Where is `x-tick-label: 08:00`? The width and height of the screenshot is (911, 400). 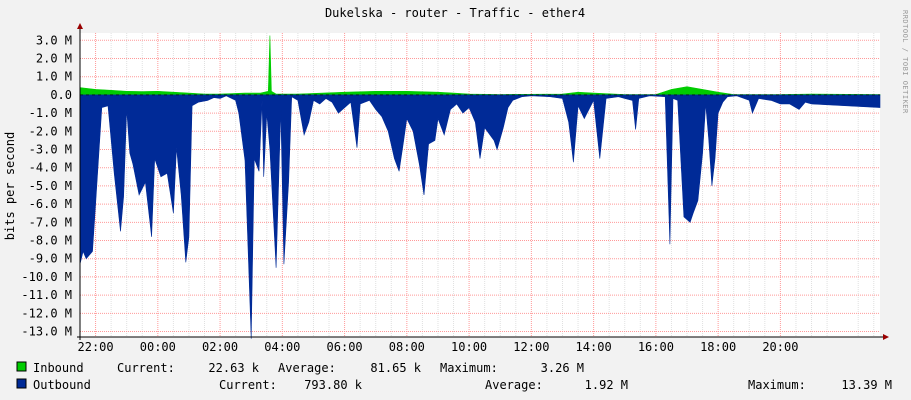 x-tick-label: 08:00 is located at coordinates (407, 347).